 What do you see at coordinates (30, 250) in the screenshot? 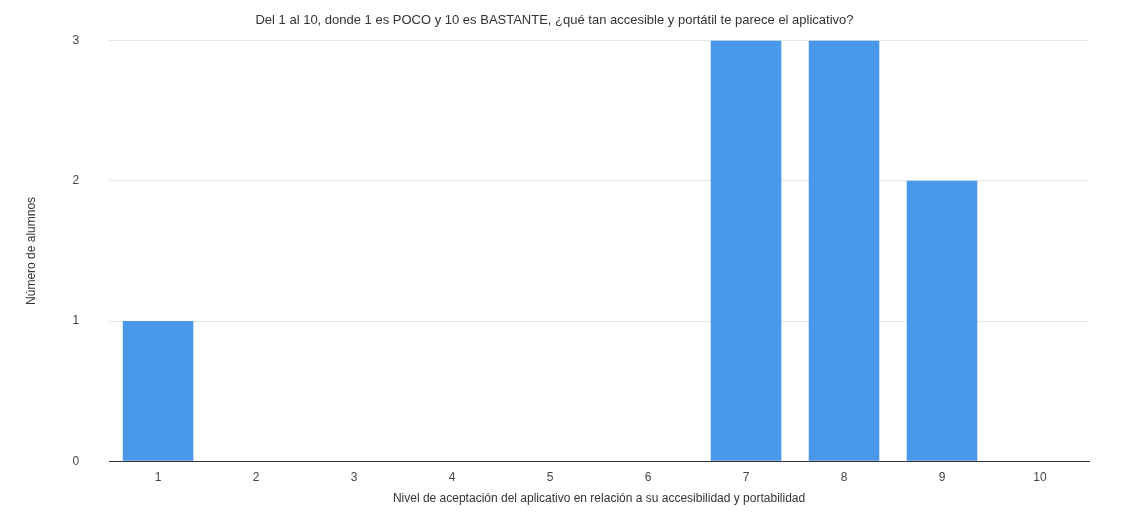
I see `y-axis-title: Número de alumnos` at bounding box center [30, 250].